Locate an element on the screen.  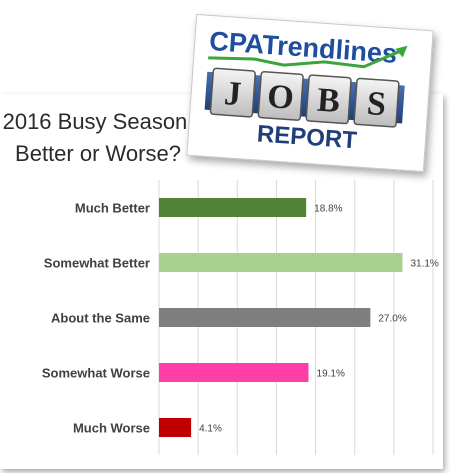
category-label: Much Better is located at coordinates (112, 208).